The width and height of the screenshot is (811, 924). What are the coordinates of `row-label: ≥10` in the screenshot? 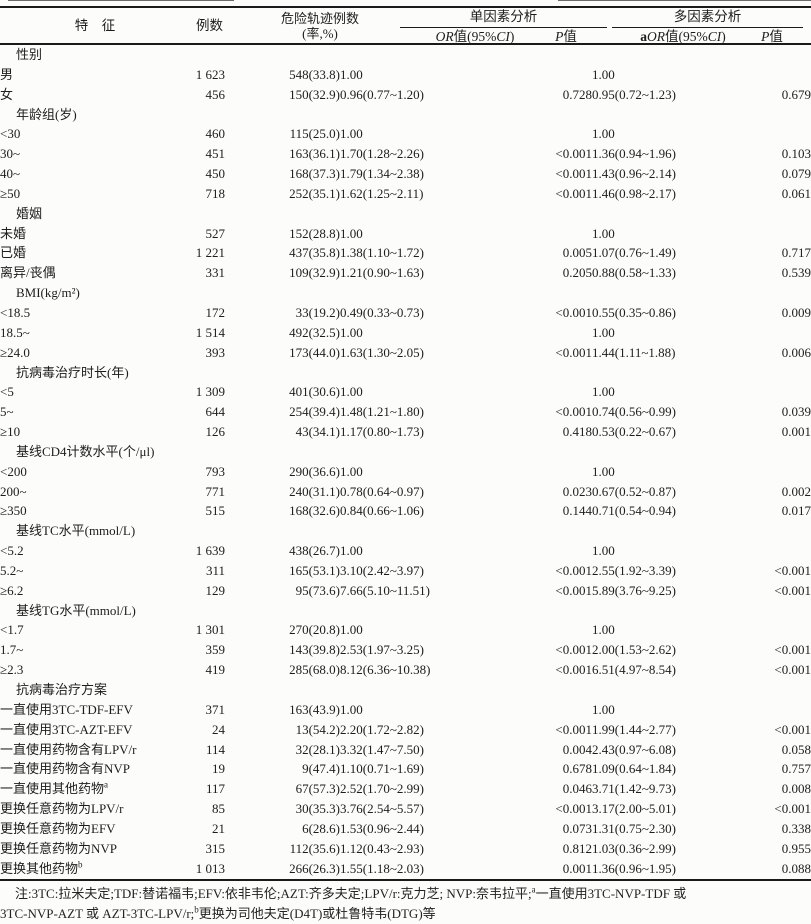 It's located at (10, 432).